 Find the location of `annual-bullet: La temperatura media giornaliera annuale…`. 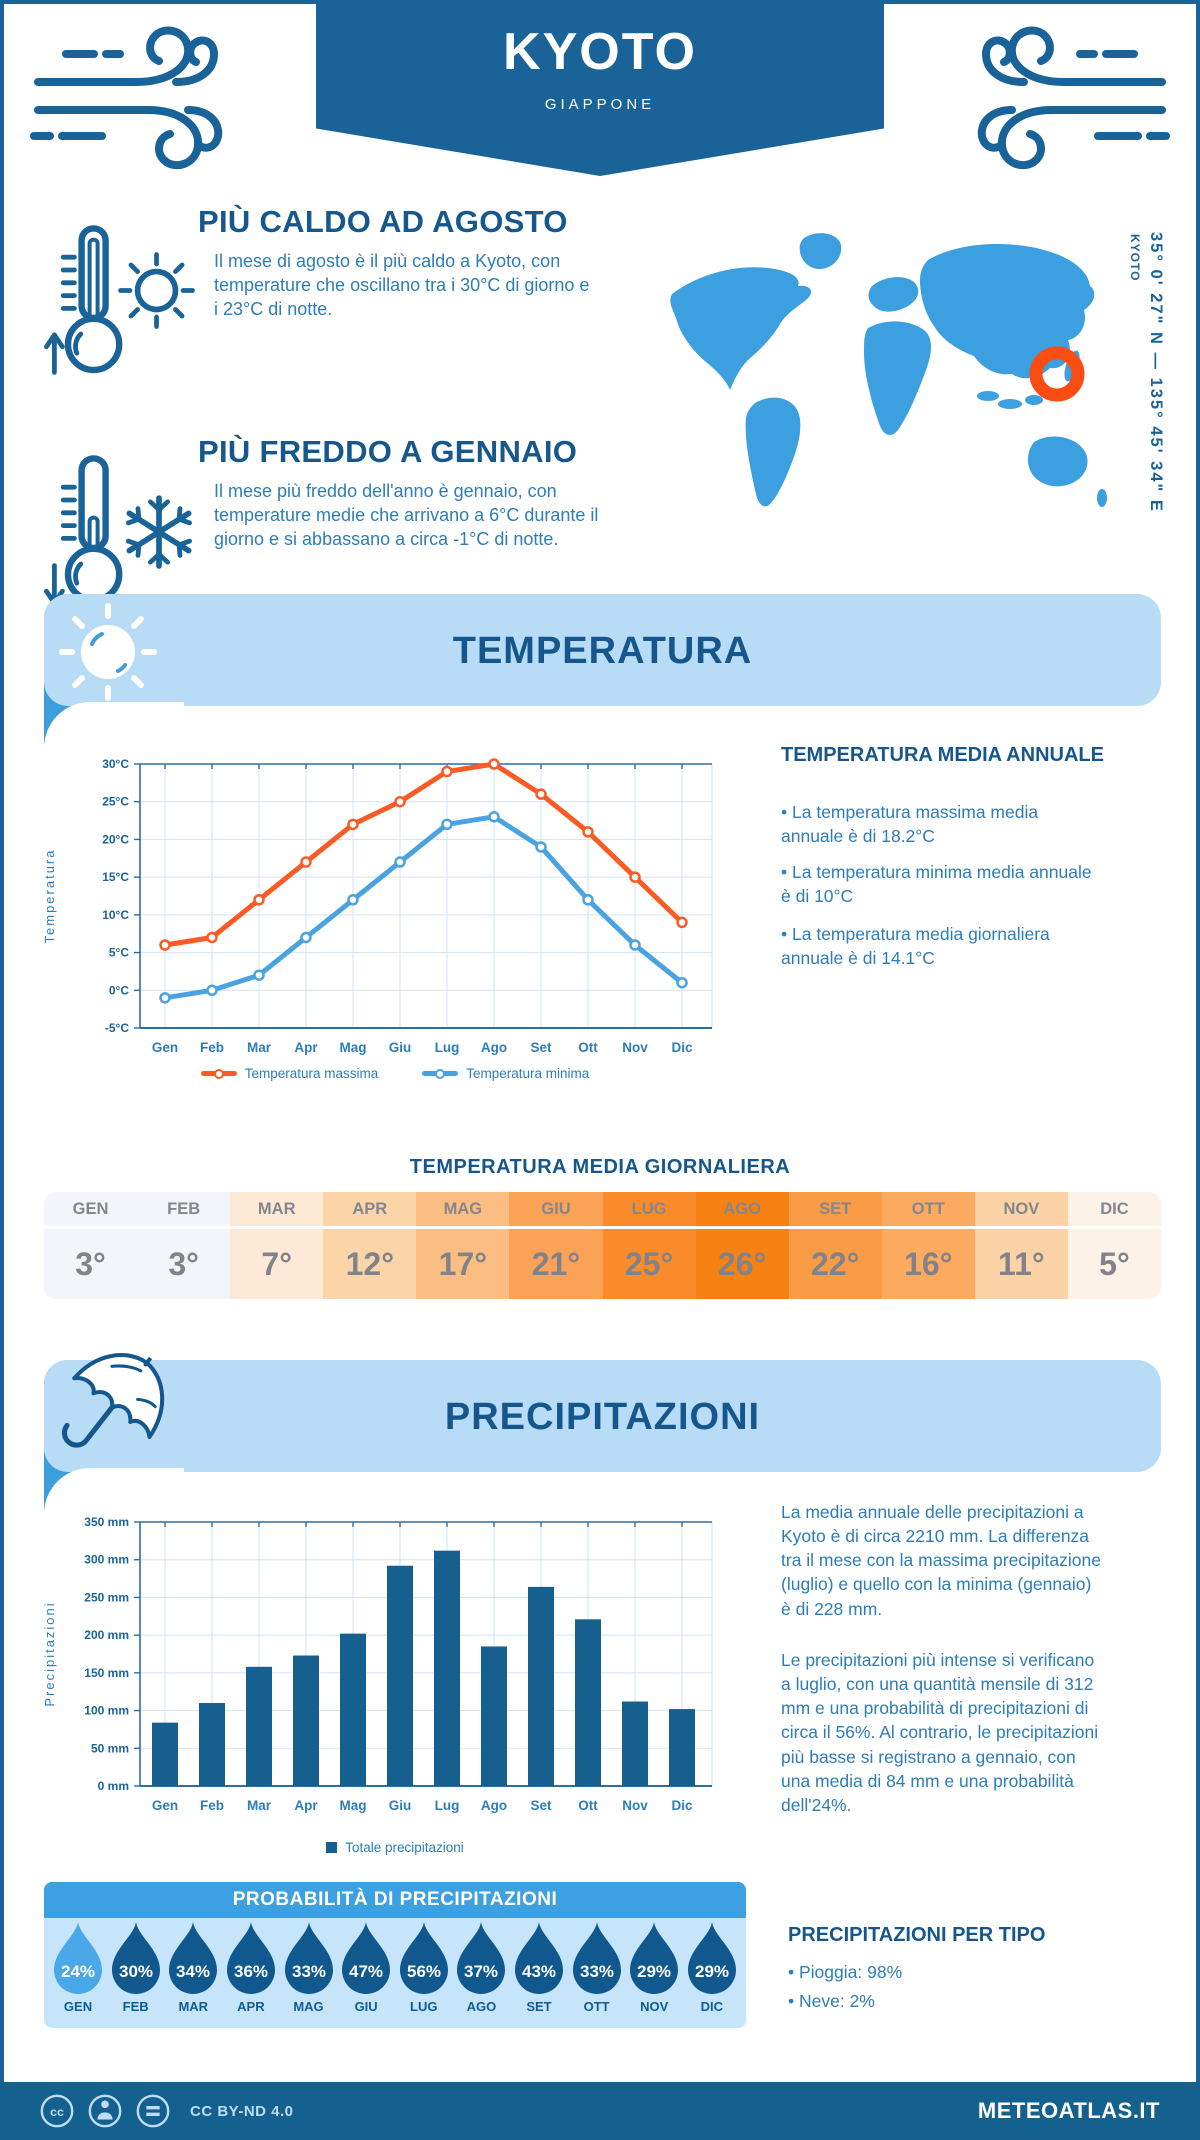

annual-bullet: La temperatura media giornaliera annuale… is located at coordinates (943, 946).